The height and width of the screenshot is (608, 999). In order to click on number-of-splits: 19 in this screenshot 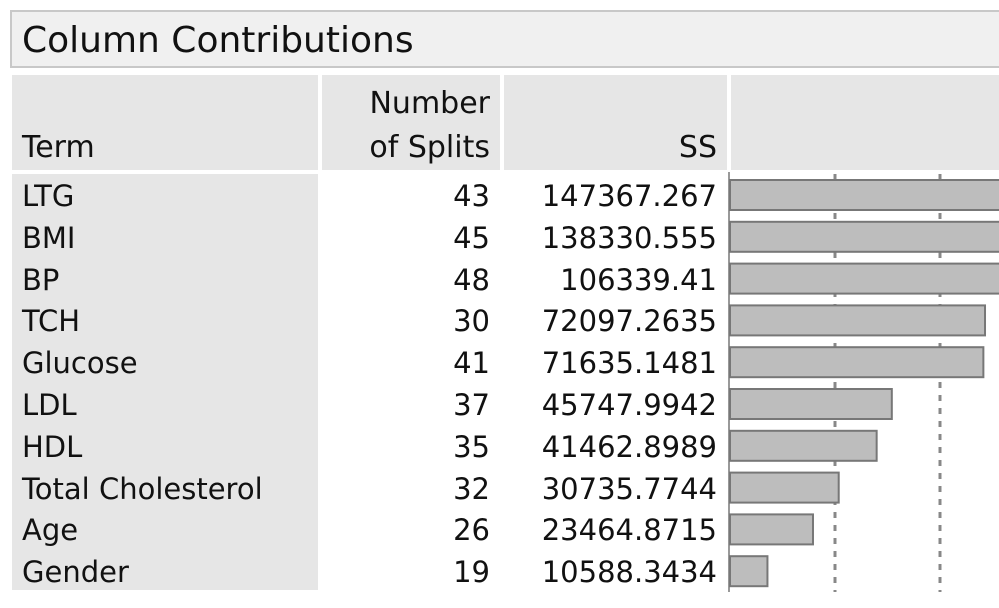, I will do `click(471, 572)`.